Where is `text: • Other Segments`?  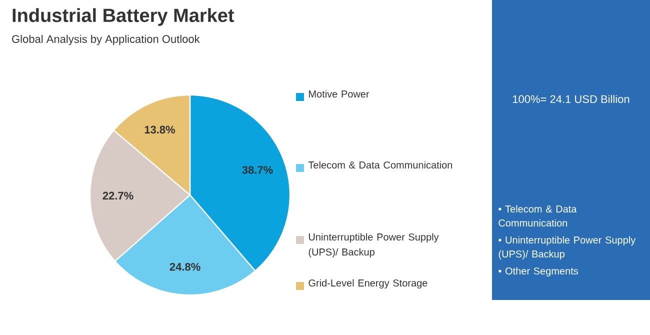
text: • Other Segments is located at coordinates (538, 272).